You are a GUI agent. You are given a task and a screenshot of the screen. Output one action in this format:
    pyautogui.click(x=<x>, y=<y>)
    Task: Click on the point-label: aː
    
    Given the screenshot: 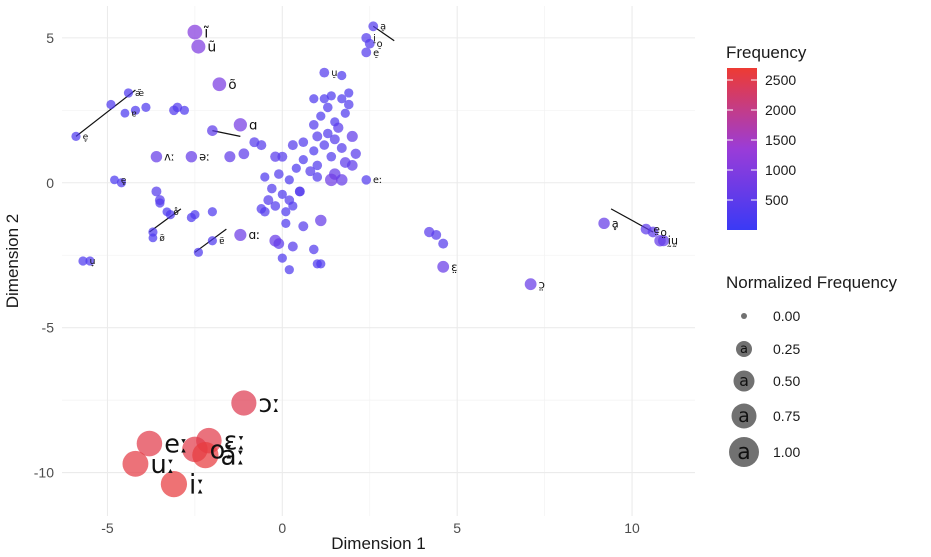 What is the action you would take?
    pyautogui.click(x=233, y=456)
    